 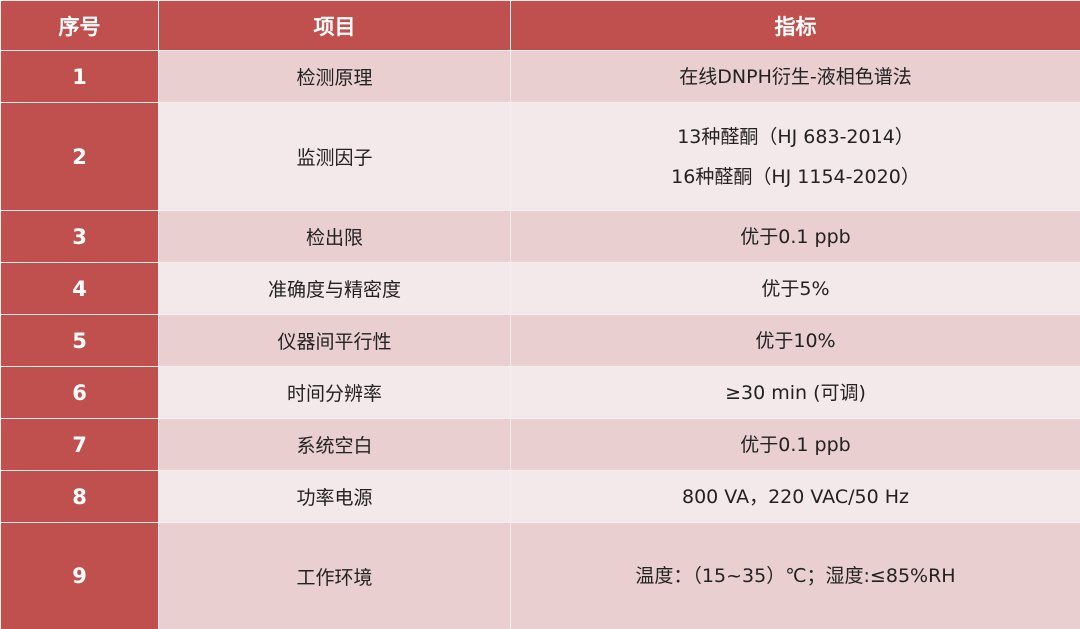 I want to click on row-number: 1, so click(x=79, y=76).